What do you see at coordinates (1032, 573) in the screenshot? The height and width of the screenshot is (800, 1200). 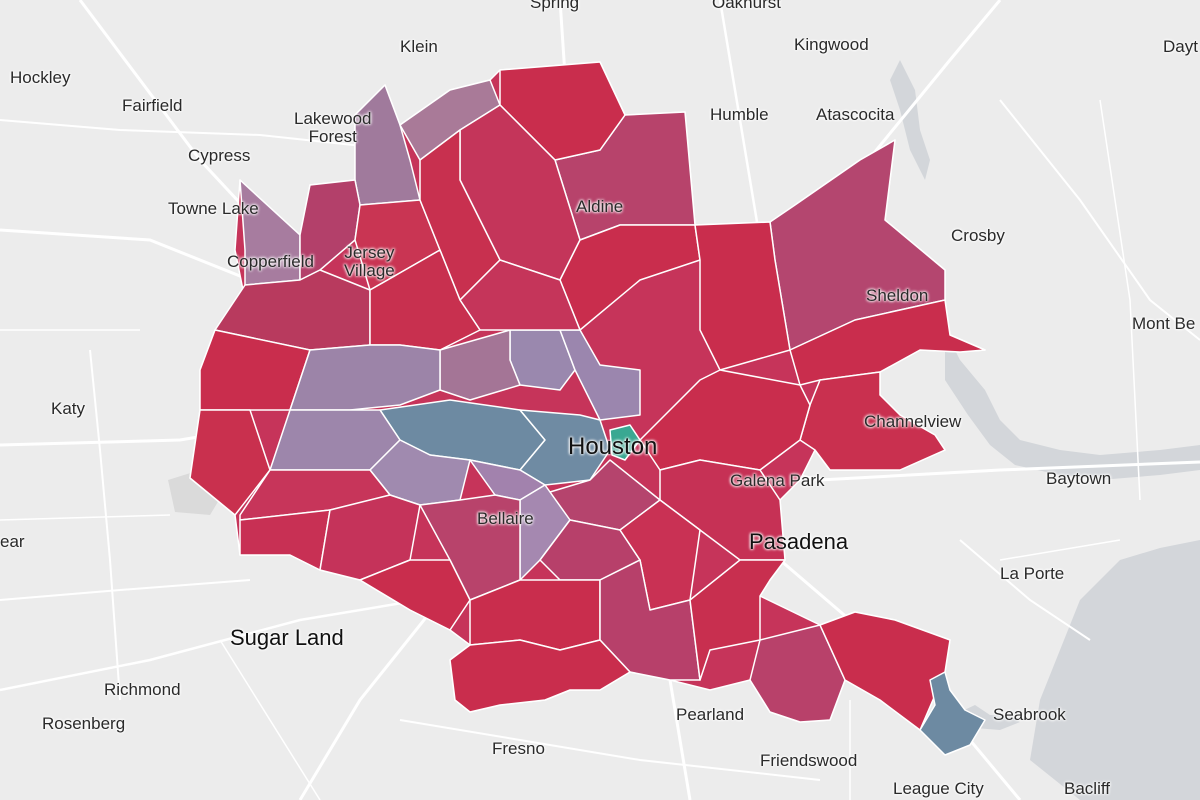 I see `label-la-porte: La Porte` at bounding box center [1032, 573].